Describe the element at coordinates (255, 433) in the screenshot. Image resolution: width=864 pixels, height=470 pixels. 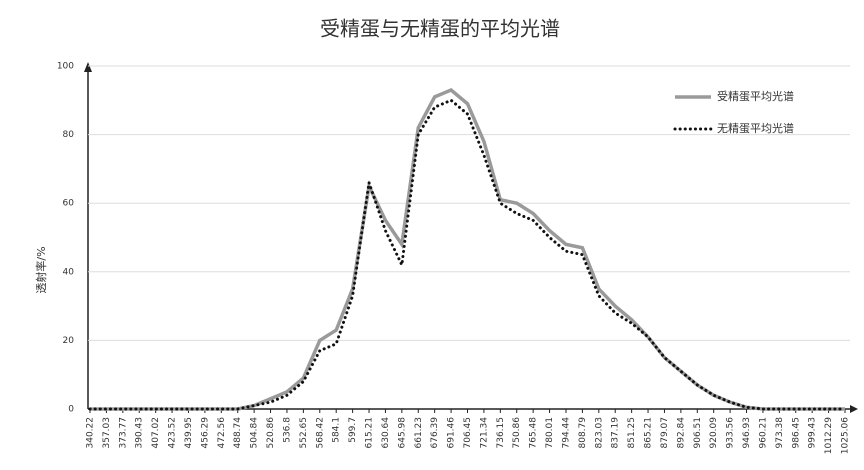
I see `x-tick-label: 504.84` at that location.